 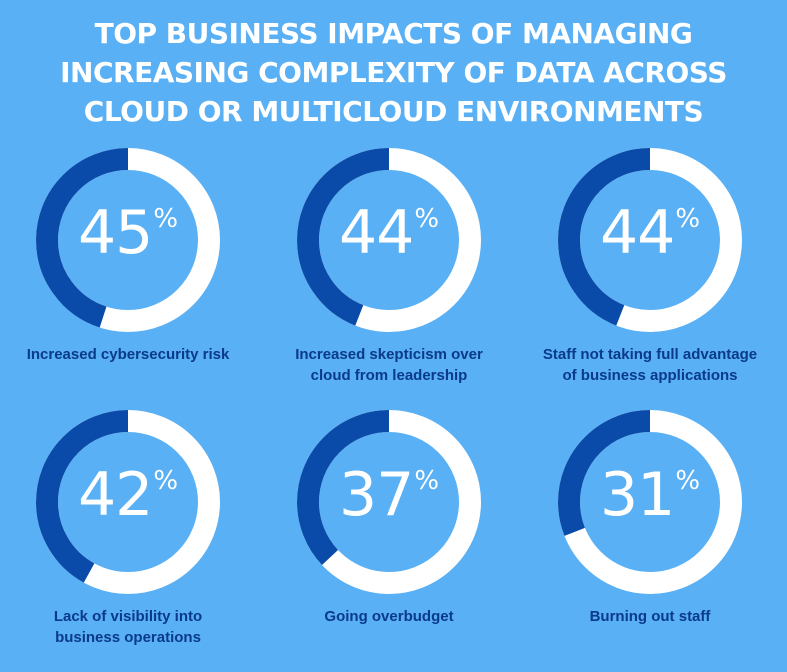 What do you see at coordinates (389, 354) in the screenshot?
I see `impact-label-line: Increased skepticism over` at bounding box center [389, 354].